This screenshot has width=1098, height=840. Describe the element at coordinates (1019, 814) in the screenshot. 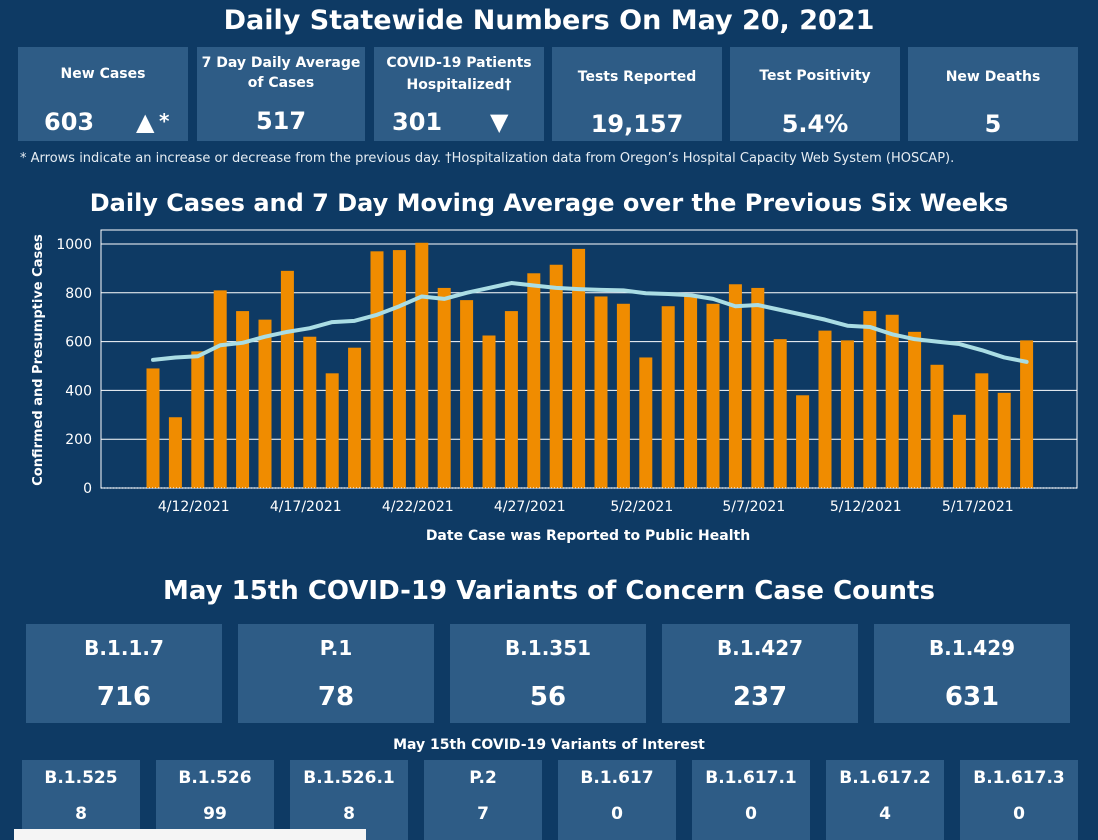

I see `variant-count: 0` at that location.